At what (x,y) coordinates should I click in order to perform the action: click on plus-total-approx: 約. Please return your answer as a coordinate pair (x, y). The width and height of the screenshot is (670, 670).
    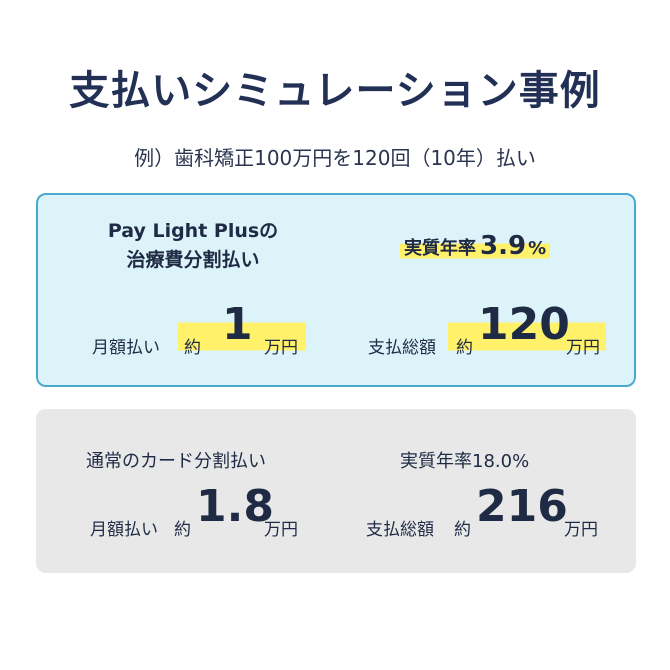
    Looking at the image, I should click on (464, 348).